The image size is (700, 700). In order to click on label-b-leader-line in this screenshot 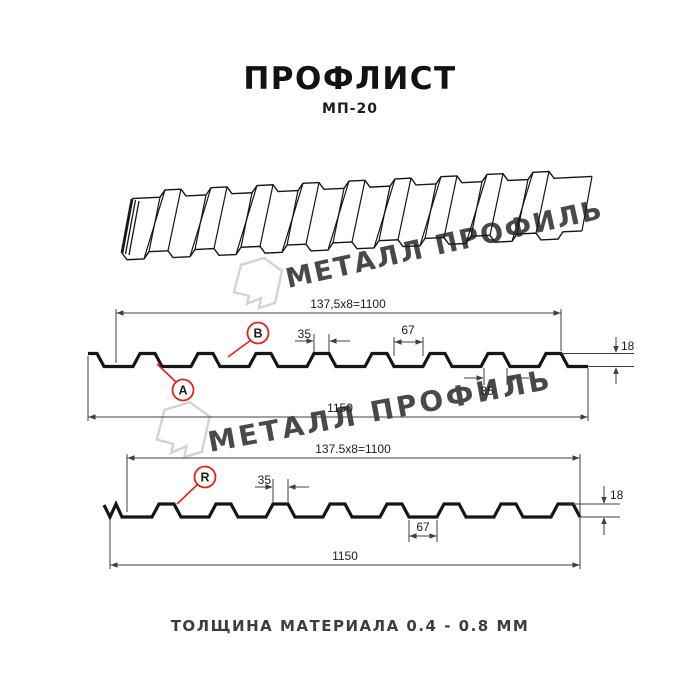, I will do `click(239, 348)`.